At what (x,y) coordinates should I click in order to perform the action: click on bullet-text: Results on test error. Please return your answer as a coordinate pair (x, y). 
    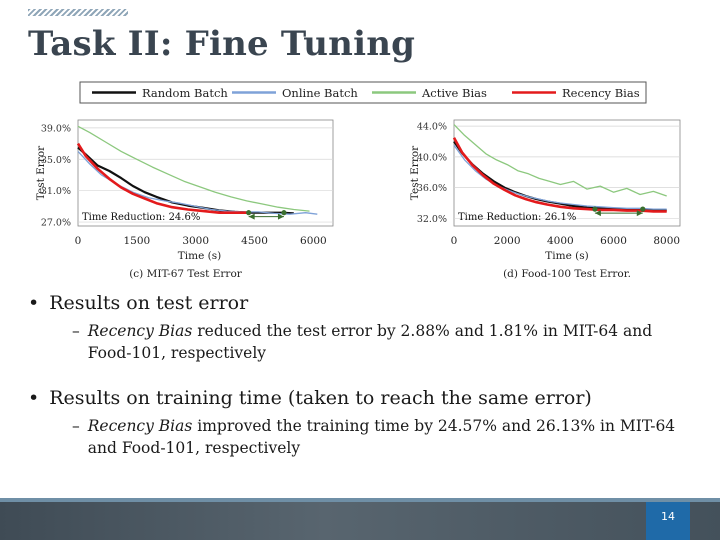
    Looking at the image, I should click on (149, 303).